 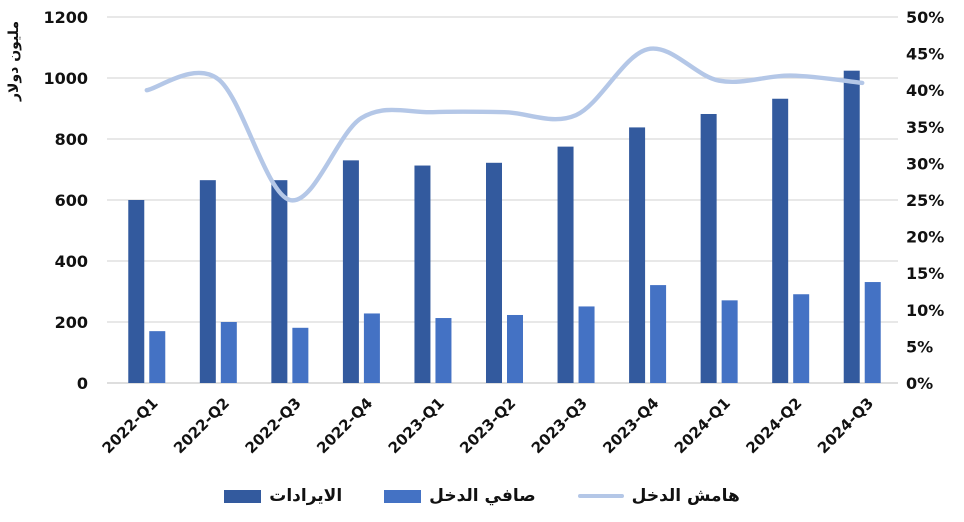 What do you see at coordinates (685, 495) in the screenshot?
I see `legend-label-margin: هامش الدخل` at bounding box center [685, 495].